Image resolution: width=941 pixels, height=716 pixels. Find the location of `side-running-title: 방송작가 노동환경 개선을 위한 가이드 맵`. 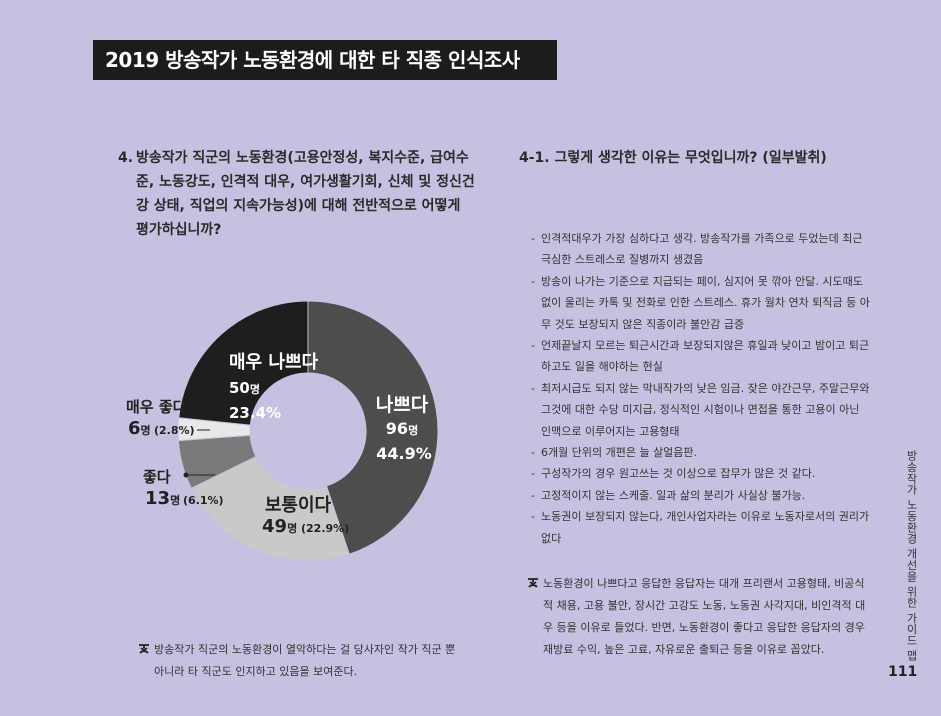

side-running-title: 방송작가 노동환경 개선을 위한 가이드 맵 is located at coordinates (911, 556).